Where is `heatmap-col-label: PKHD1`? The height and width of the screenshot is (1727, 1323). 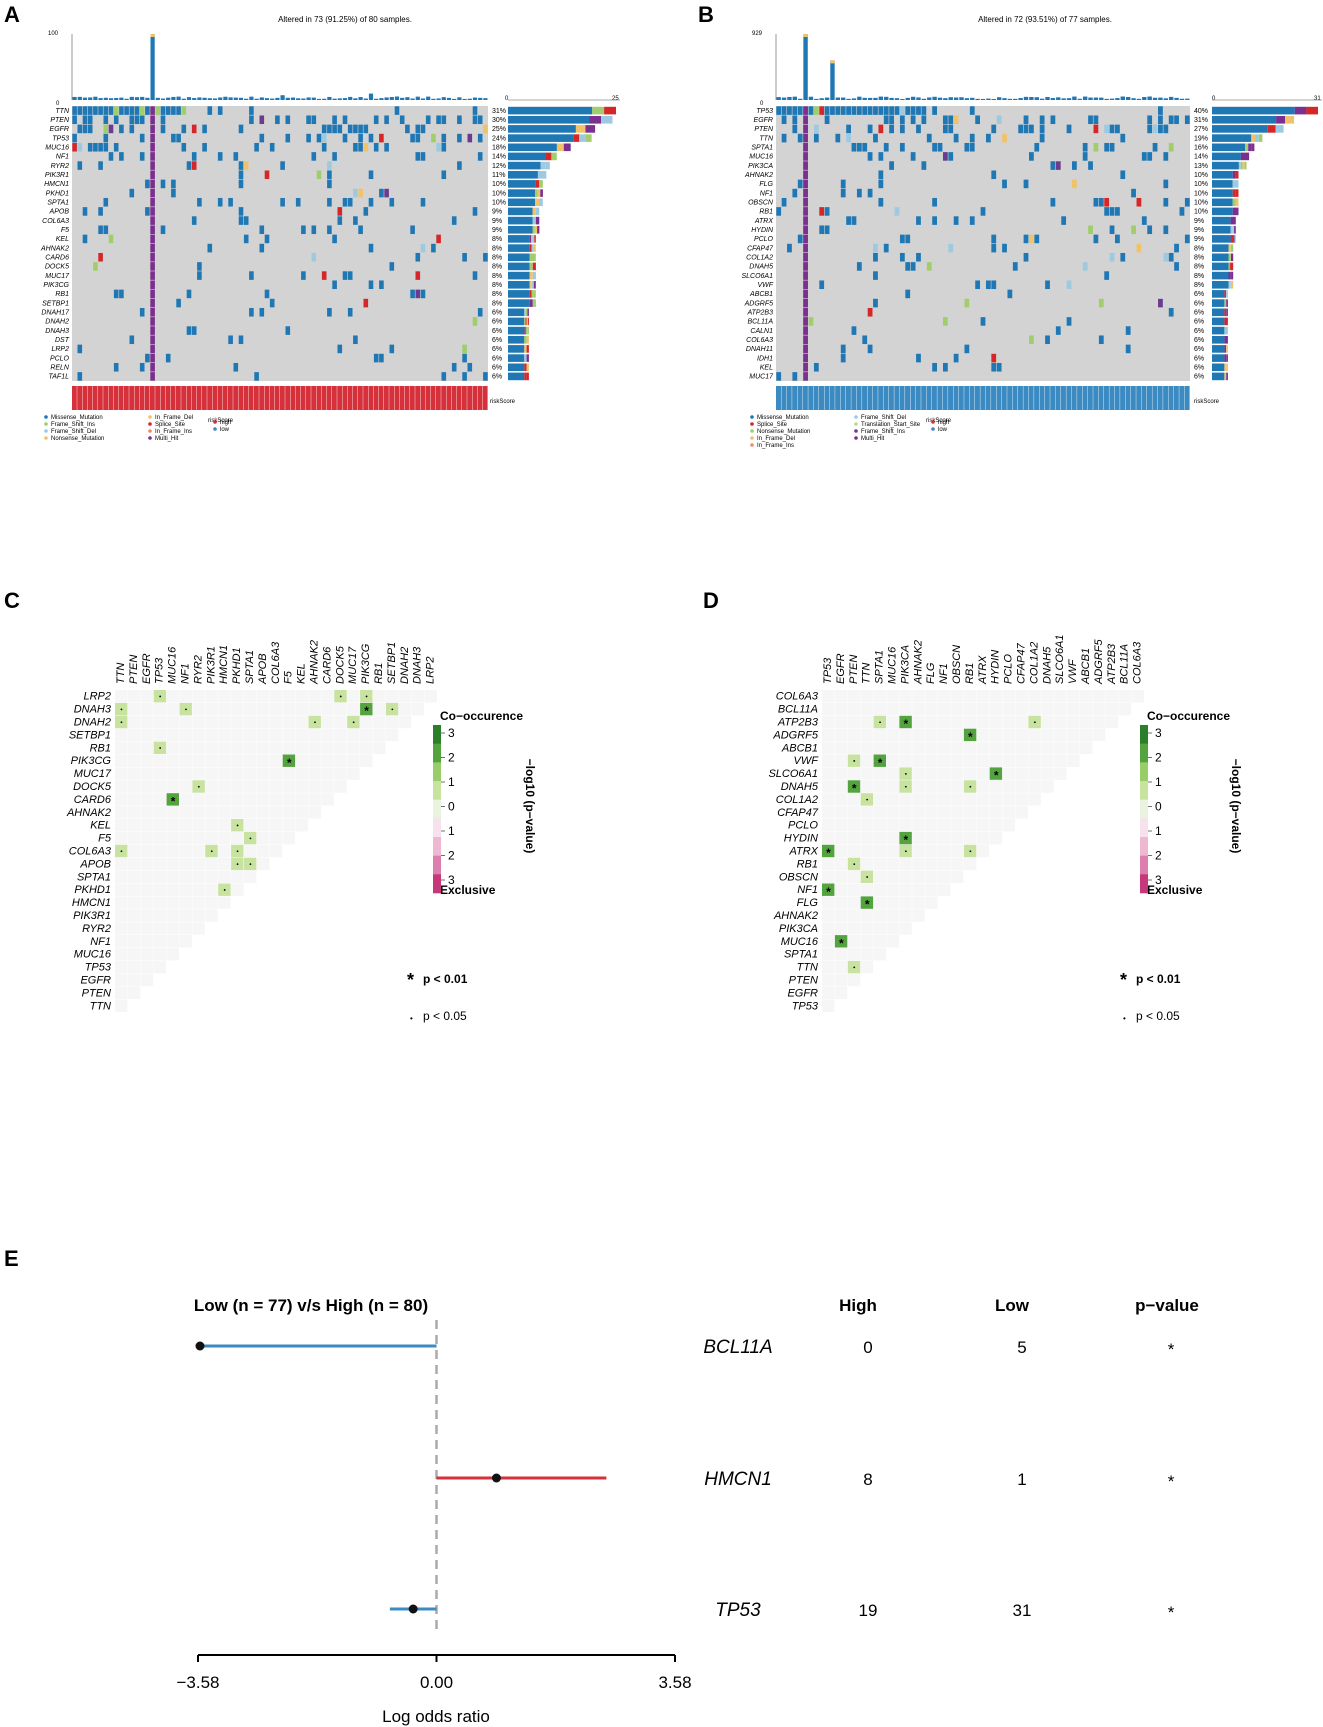 heatmap-col-label: PKHD1 is located at coordinates (237, 665).